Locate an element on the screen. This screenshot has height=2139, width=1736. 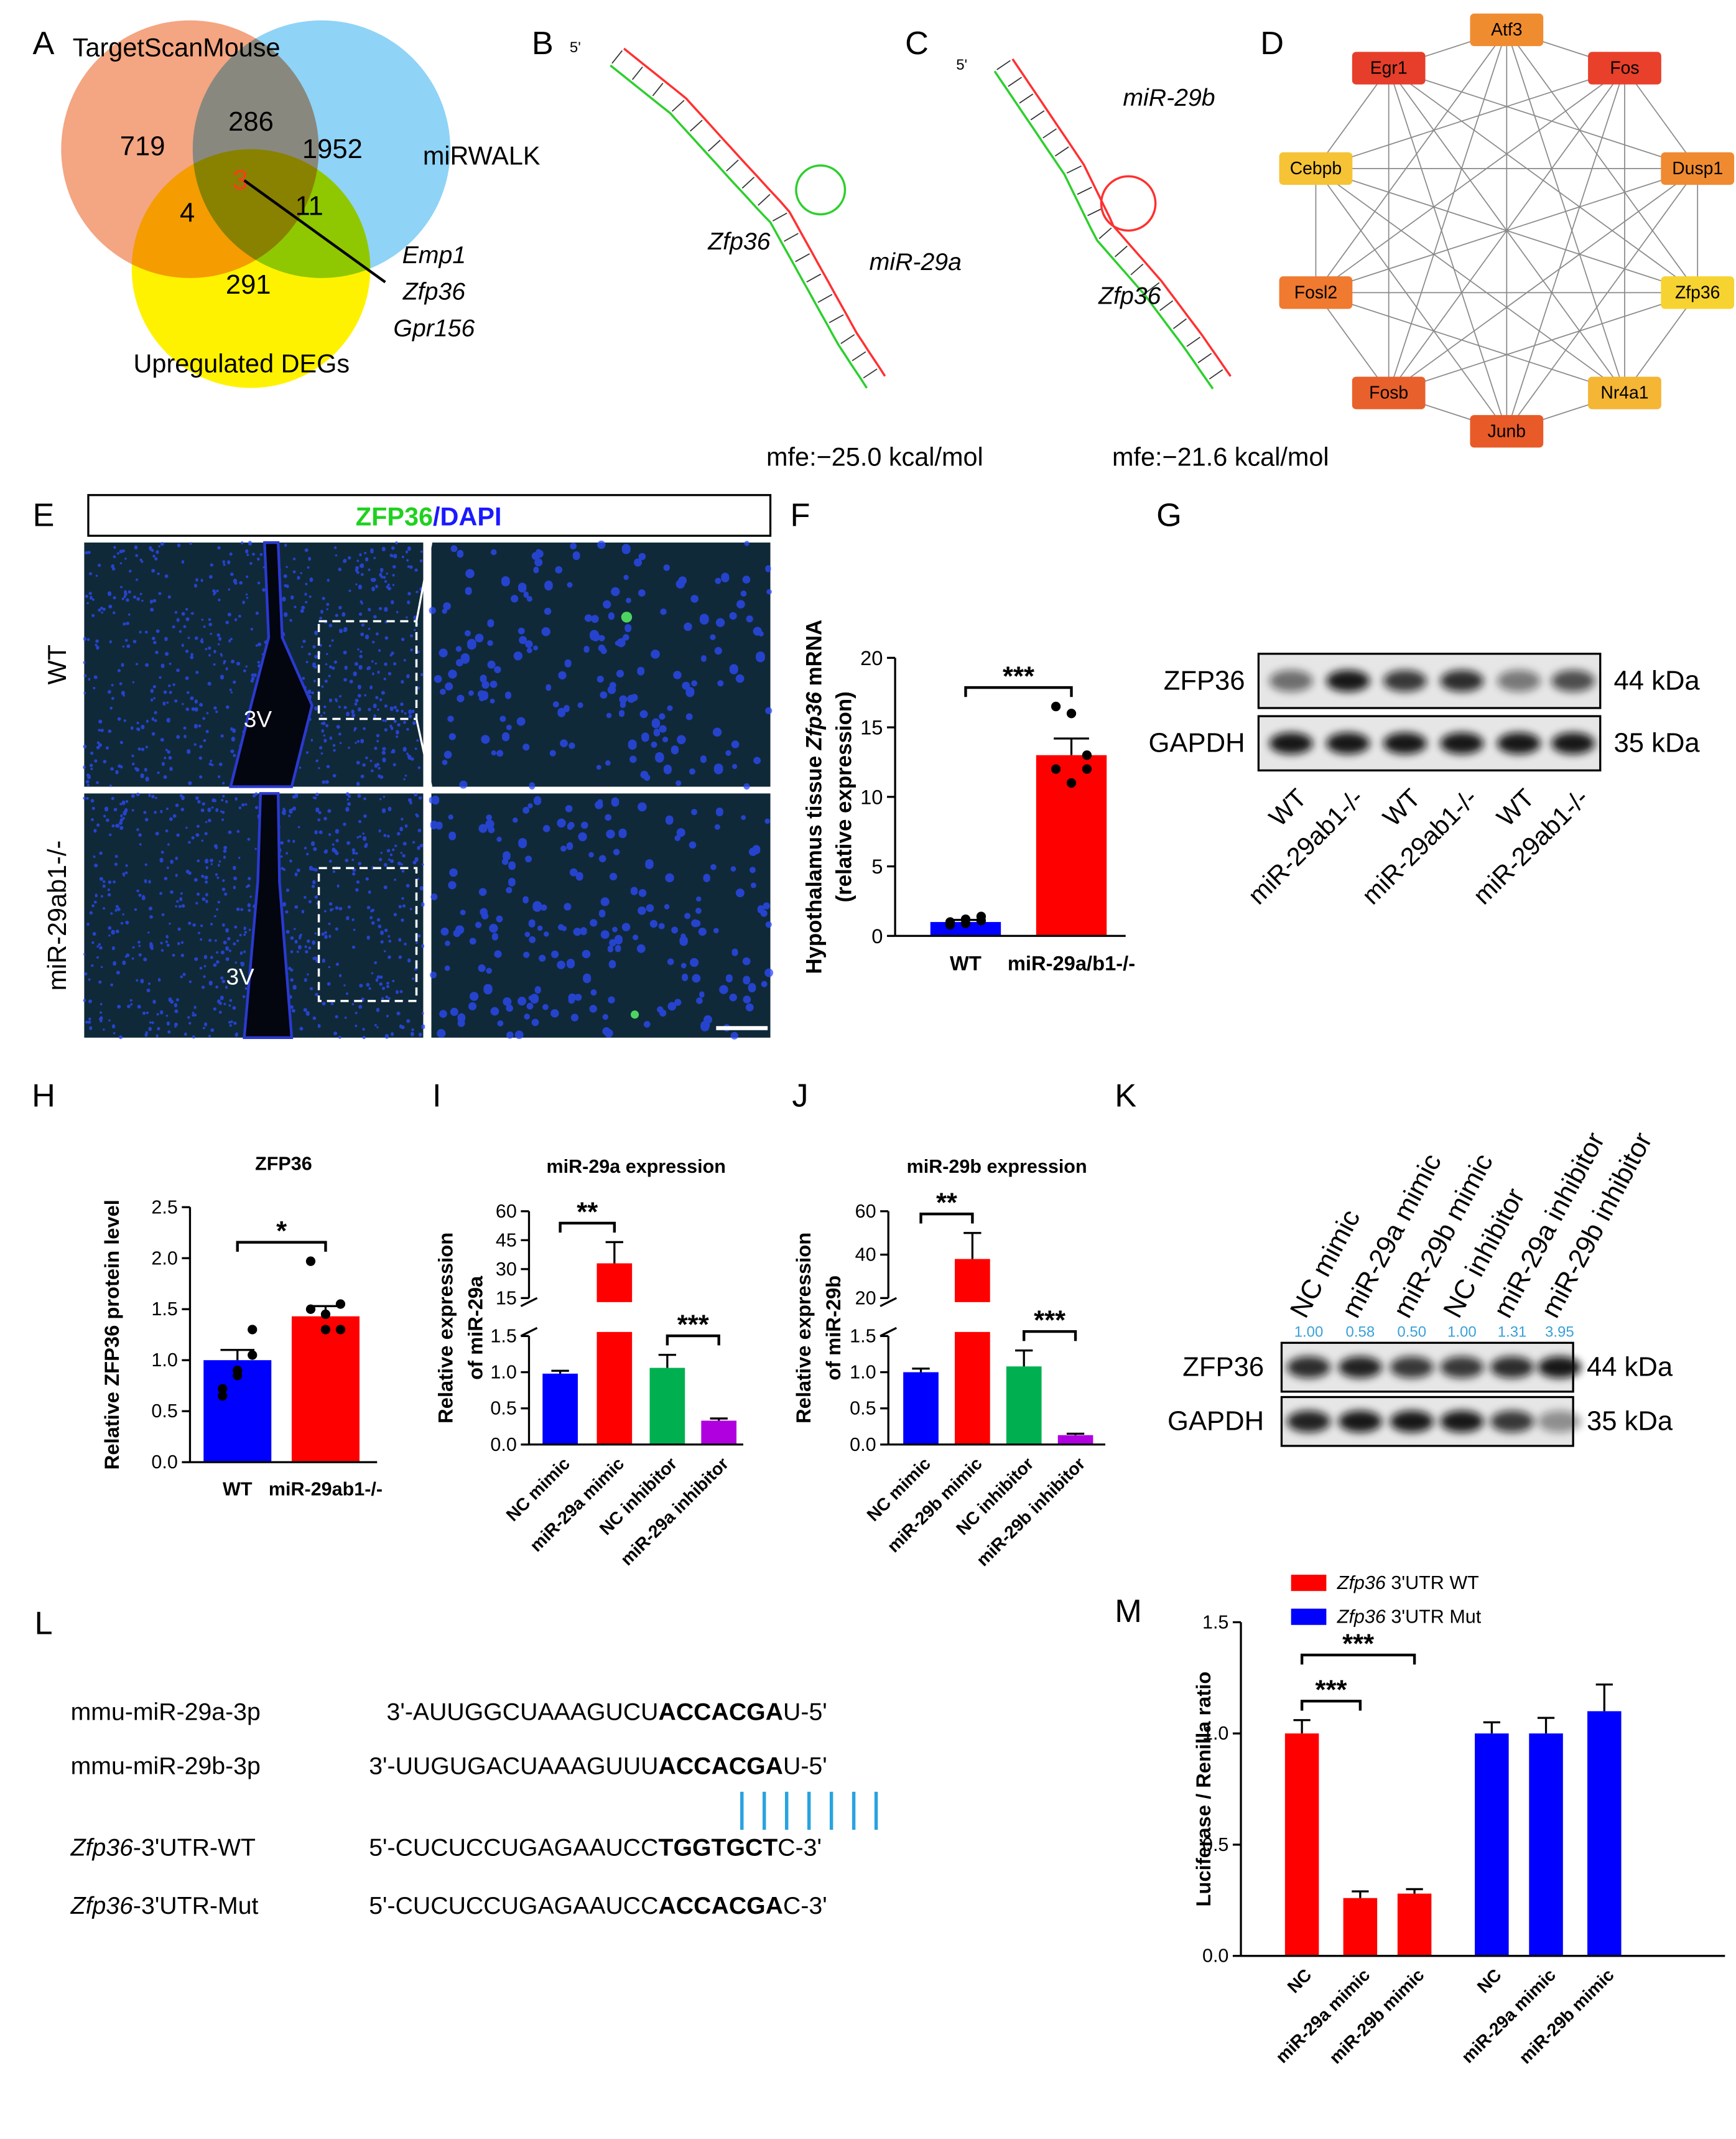
node-label: Nr4a1 is located at coordinates (1624, 393).